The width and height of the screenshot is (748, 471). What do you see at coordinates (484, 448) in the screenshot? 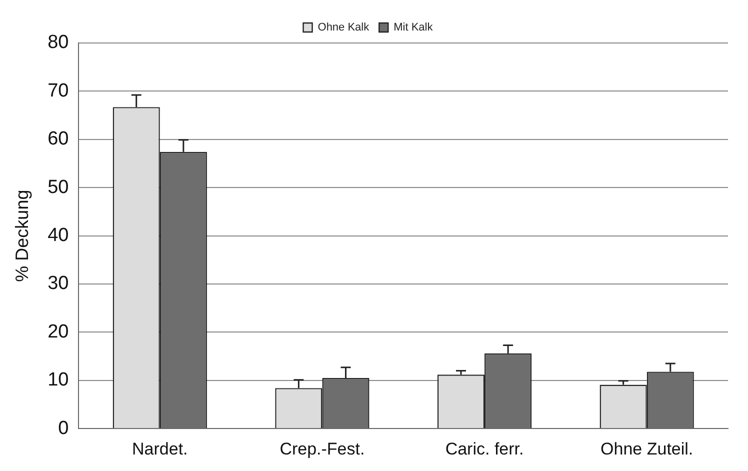
I see `x-tick-label: Caric. ferr.` at bounding box center [484, 448].